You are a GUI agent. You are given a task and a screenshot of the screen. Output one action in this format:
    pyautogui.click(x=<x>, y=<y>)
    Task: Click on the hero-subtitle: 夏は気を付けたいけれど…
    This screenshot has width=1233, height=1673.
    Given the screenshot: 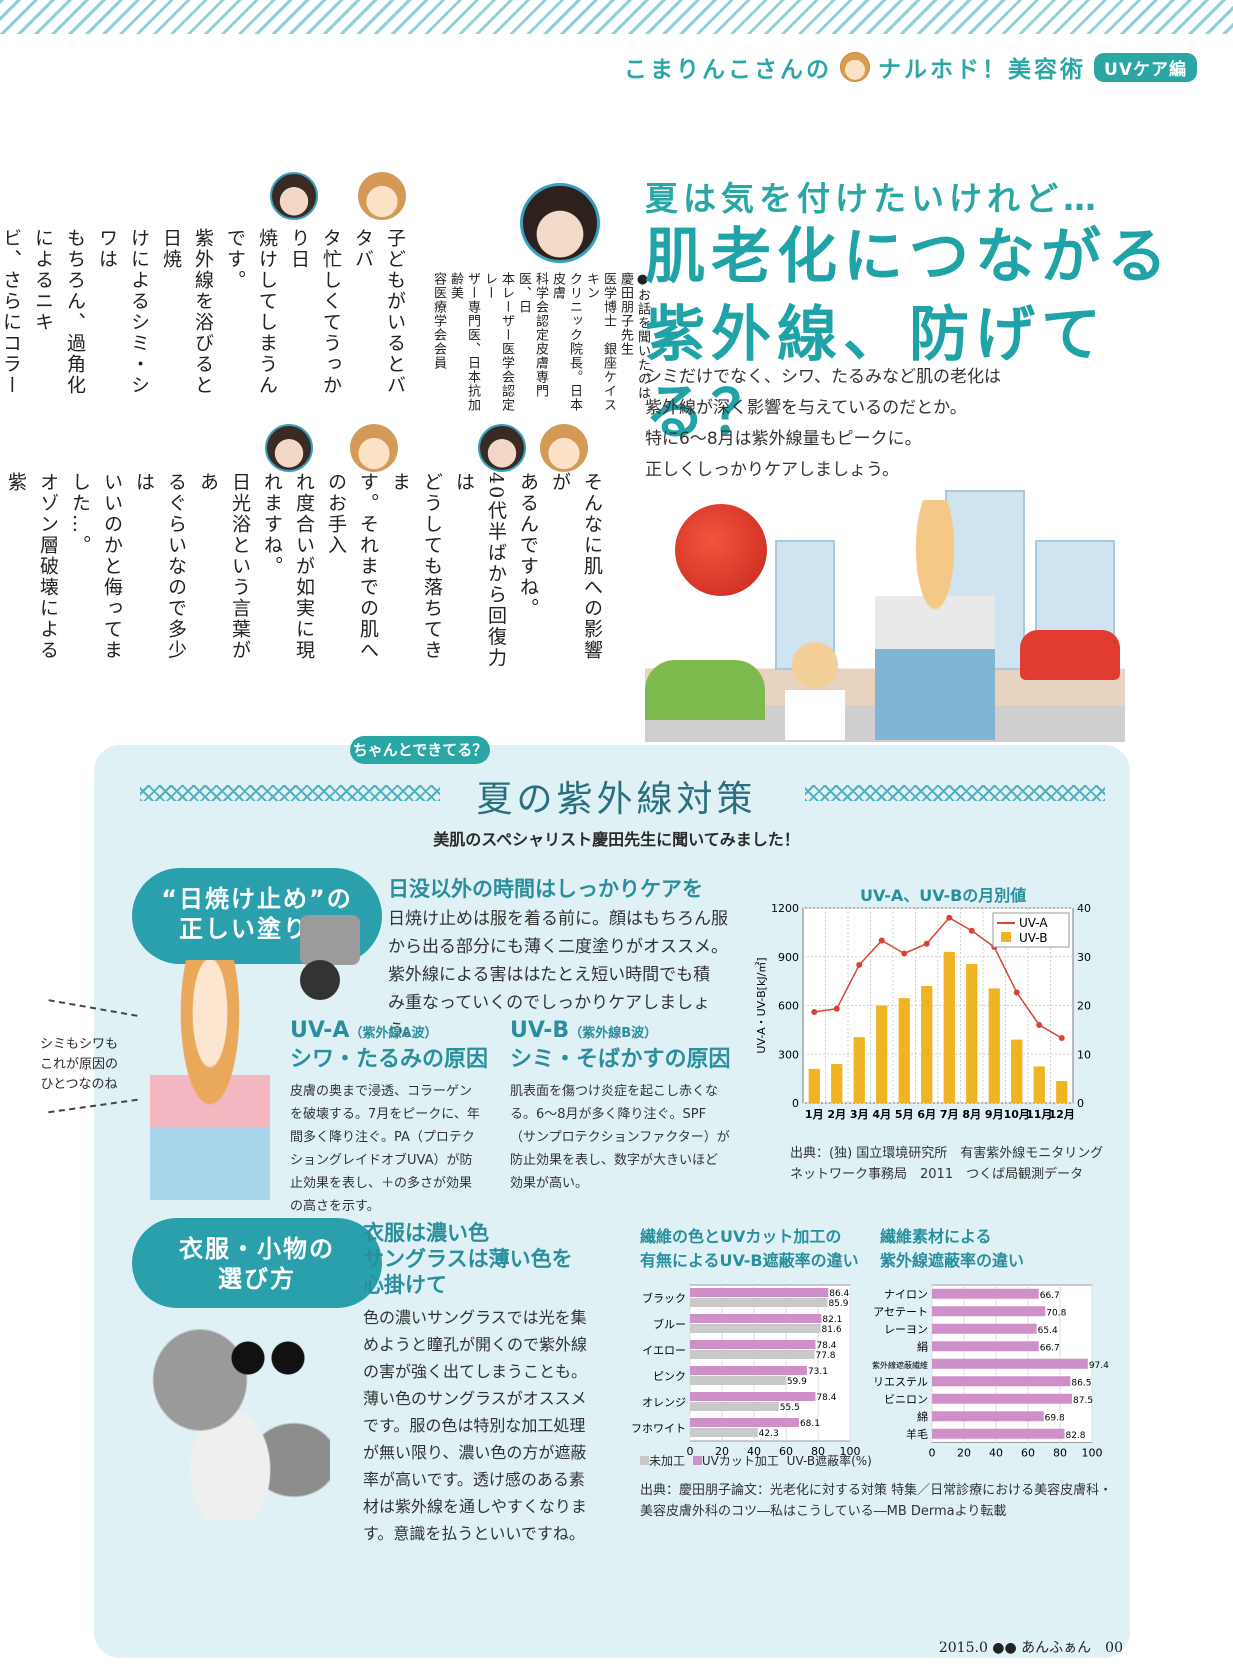 What is the action you would take?
    pyautogui.click(x=873, y=198)
    